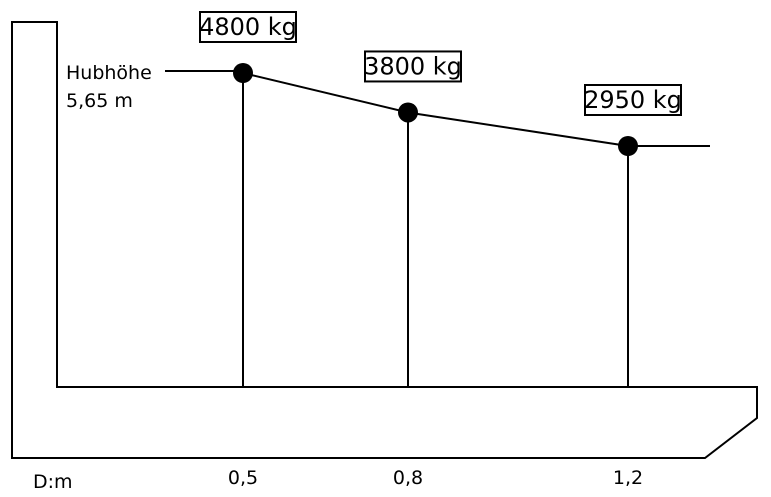 This screenshot has height=497, width=771. Describe the element at coordinates (628, 478) in the screenshot. I see `x-tick-label: 1,2` at that location.